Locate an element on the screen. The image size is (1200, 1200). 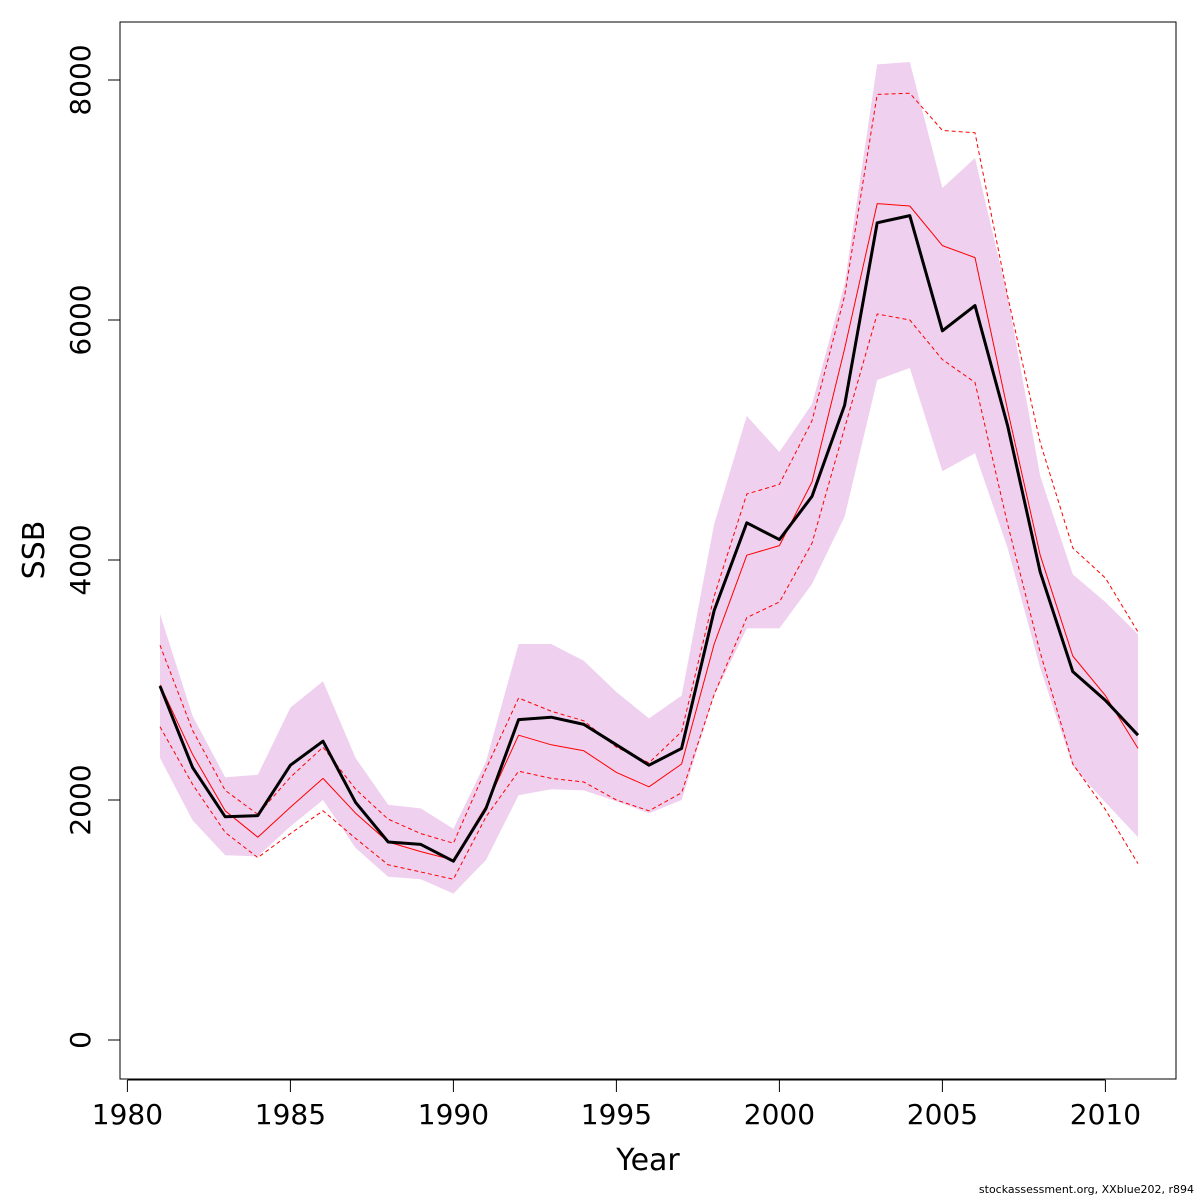
y-axis-title: SSB is located at coordinates (34, 550).